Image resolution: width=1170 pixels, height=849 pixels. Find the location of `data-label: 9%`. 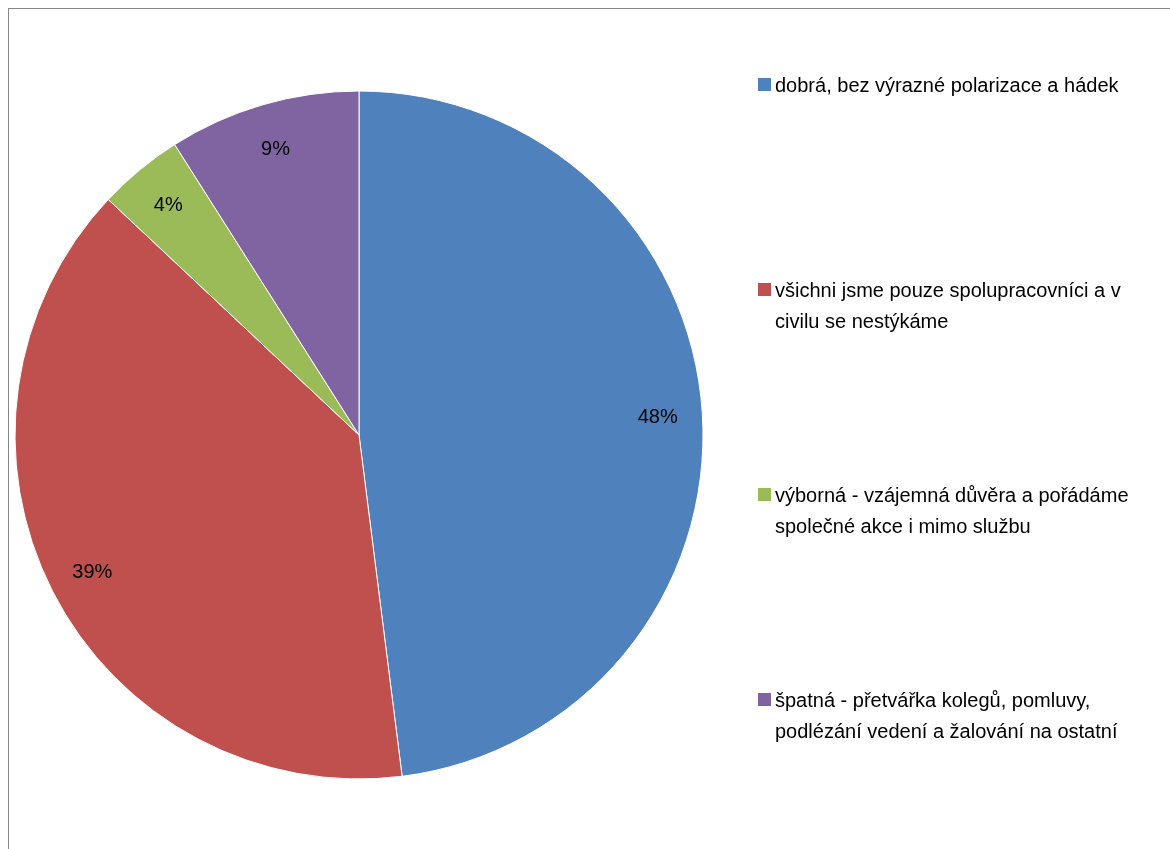

data-label: 9% is located at coordinates (276, 147).